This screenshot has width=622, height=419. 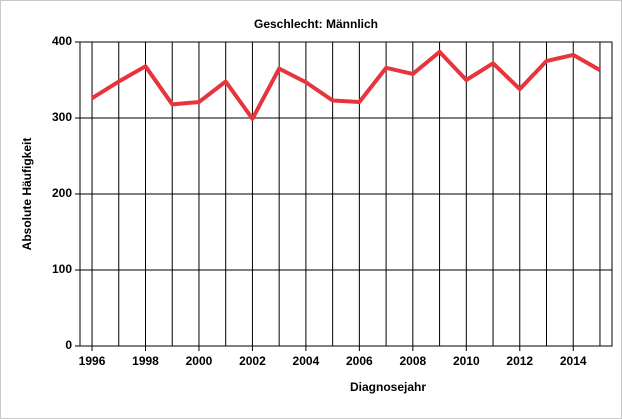 What do you see at coordinates (466, 361) in the screenshot?
I see `x-tick-label: 2010` at bounding box center [466, 361].